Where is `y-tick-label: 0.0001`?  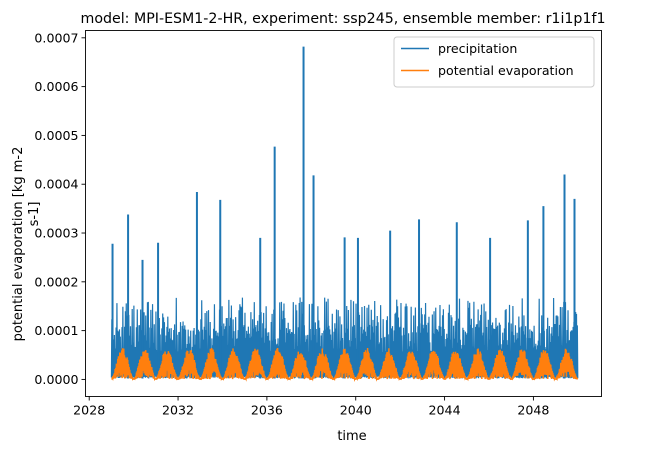
y-tick-label: 0.0001 is located at coordinates (56, 330).